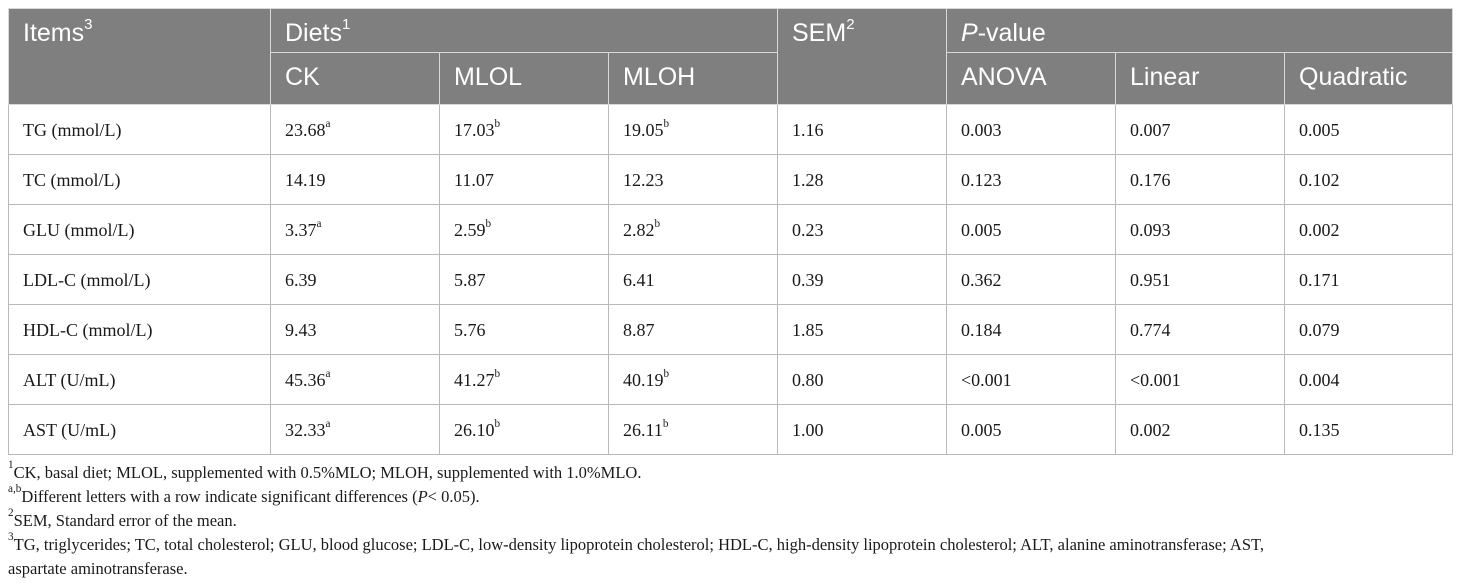 The height and width of the screenshot is (585, 1460). I want to click on ck-value: 6.39, so click(301, 280).